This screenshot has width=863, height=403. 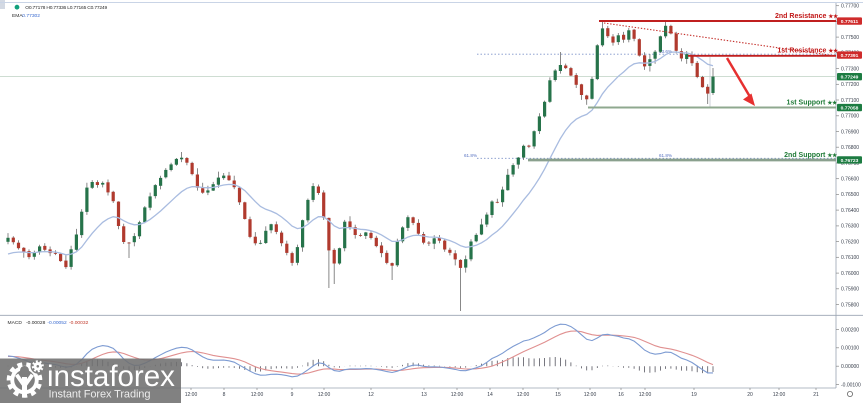 I want to click on svg-text: 0.75900, so click(x=850, y=290).